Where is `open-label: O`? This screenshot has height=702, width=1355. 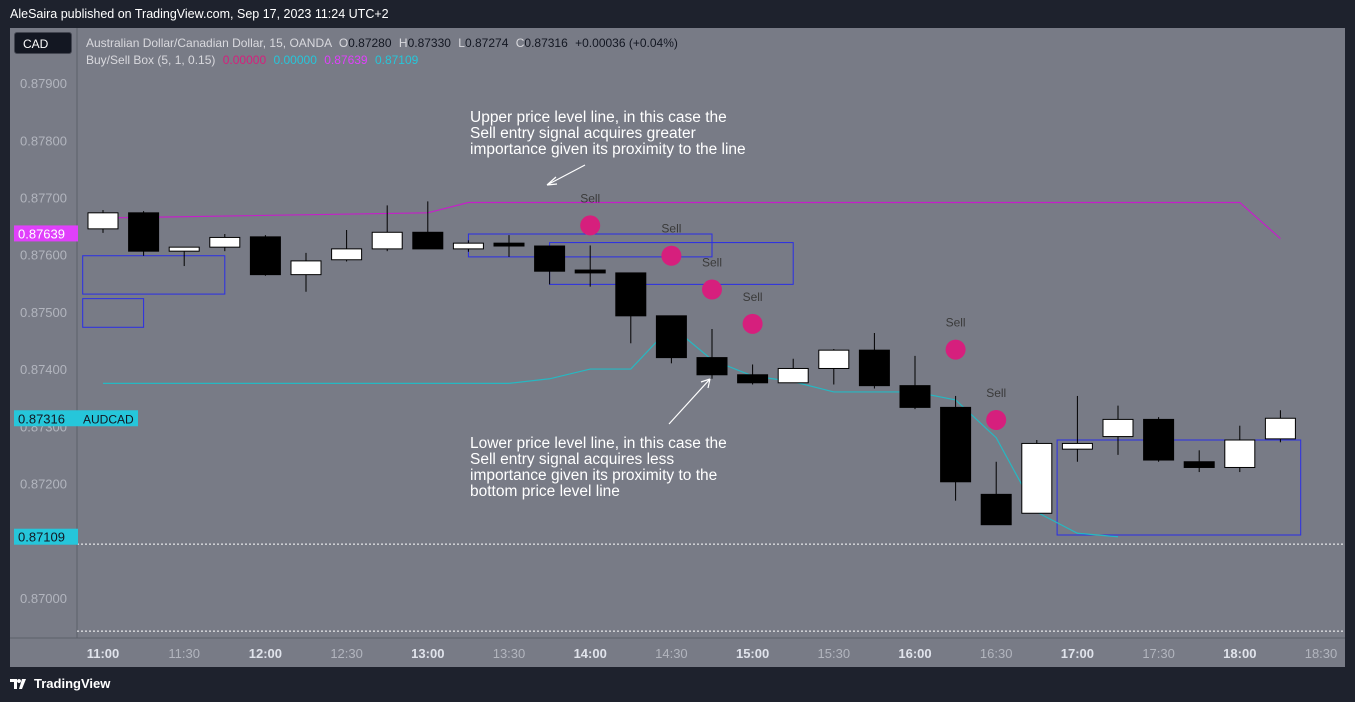 open-label: O is located at coordinates (343, 43).